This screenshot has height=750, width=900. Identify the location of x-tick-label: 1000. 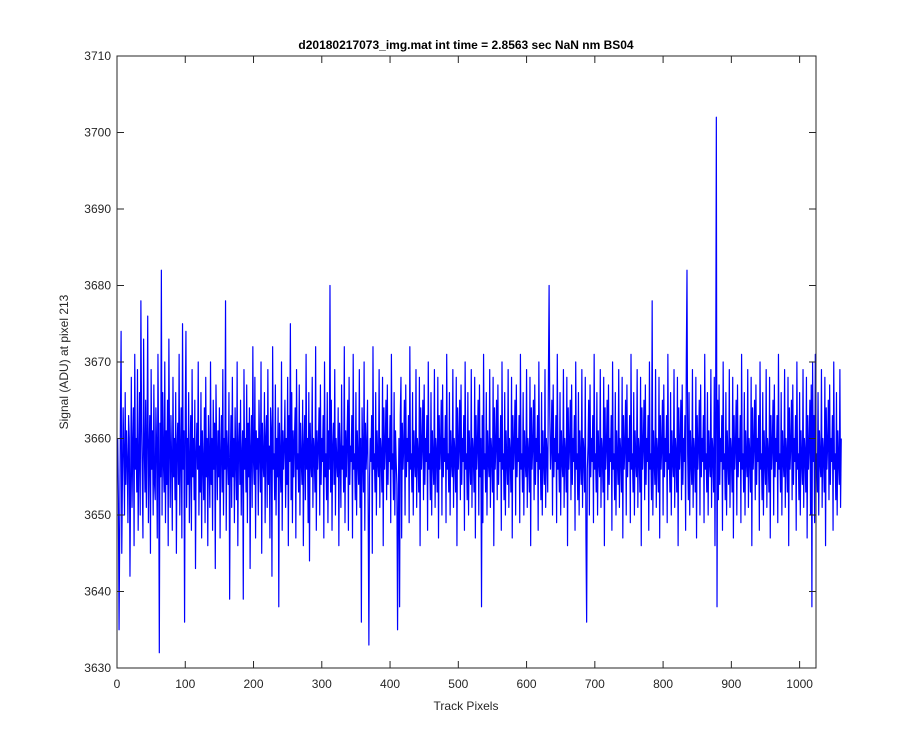
(799, 684).